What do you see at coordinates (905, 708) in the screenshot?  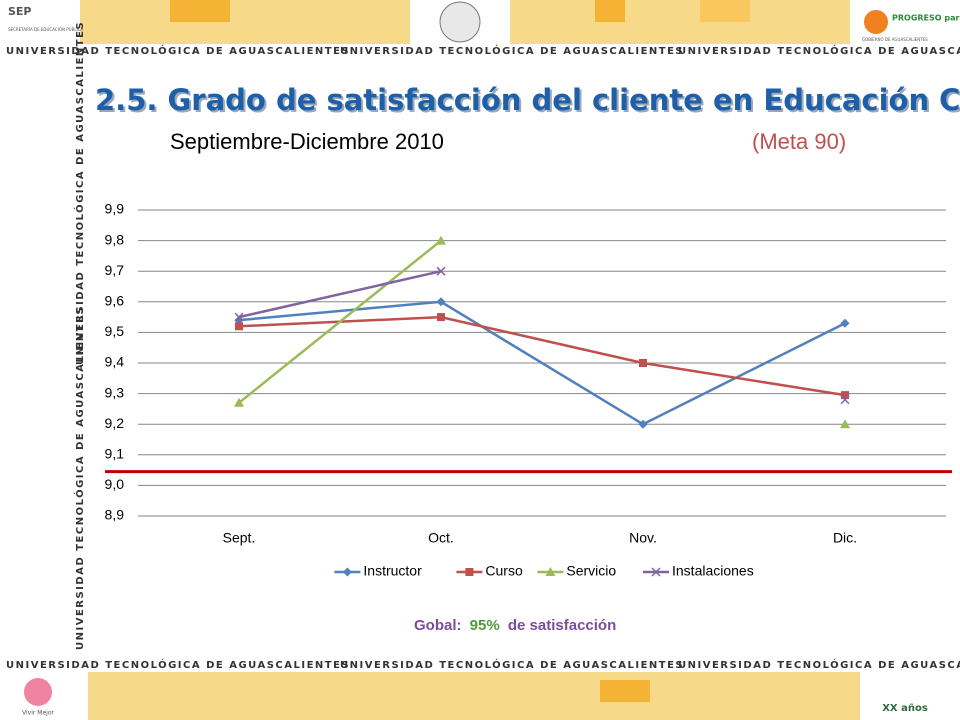 I see `logo-text: XX años` at bounding box center [905, 708].